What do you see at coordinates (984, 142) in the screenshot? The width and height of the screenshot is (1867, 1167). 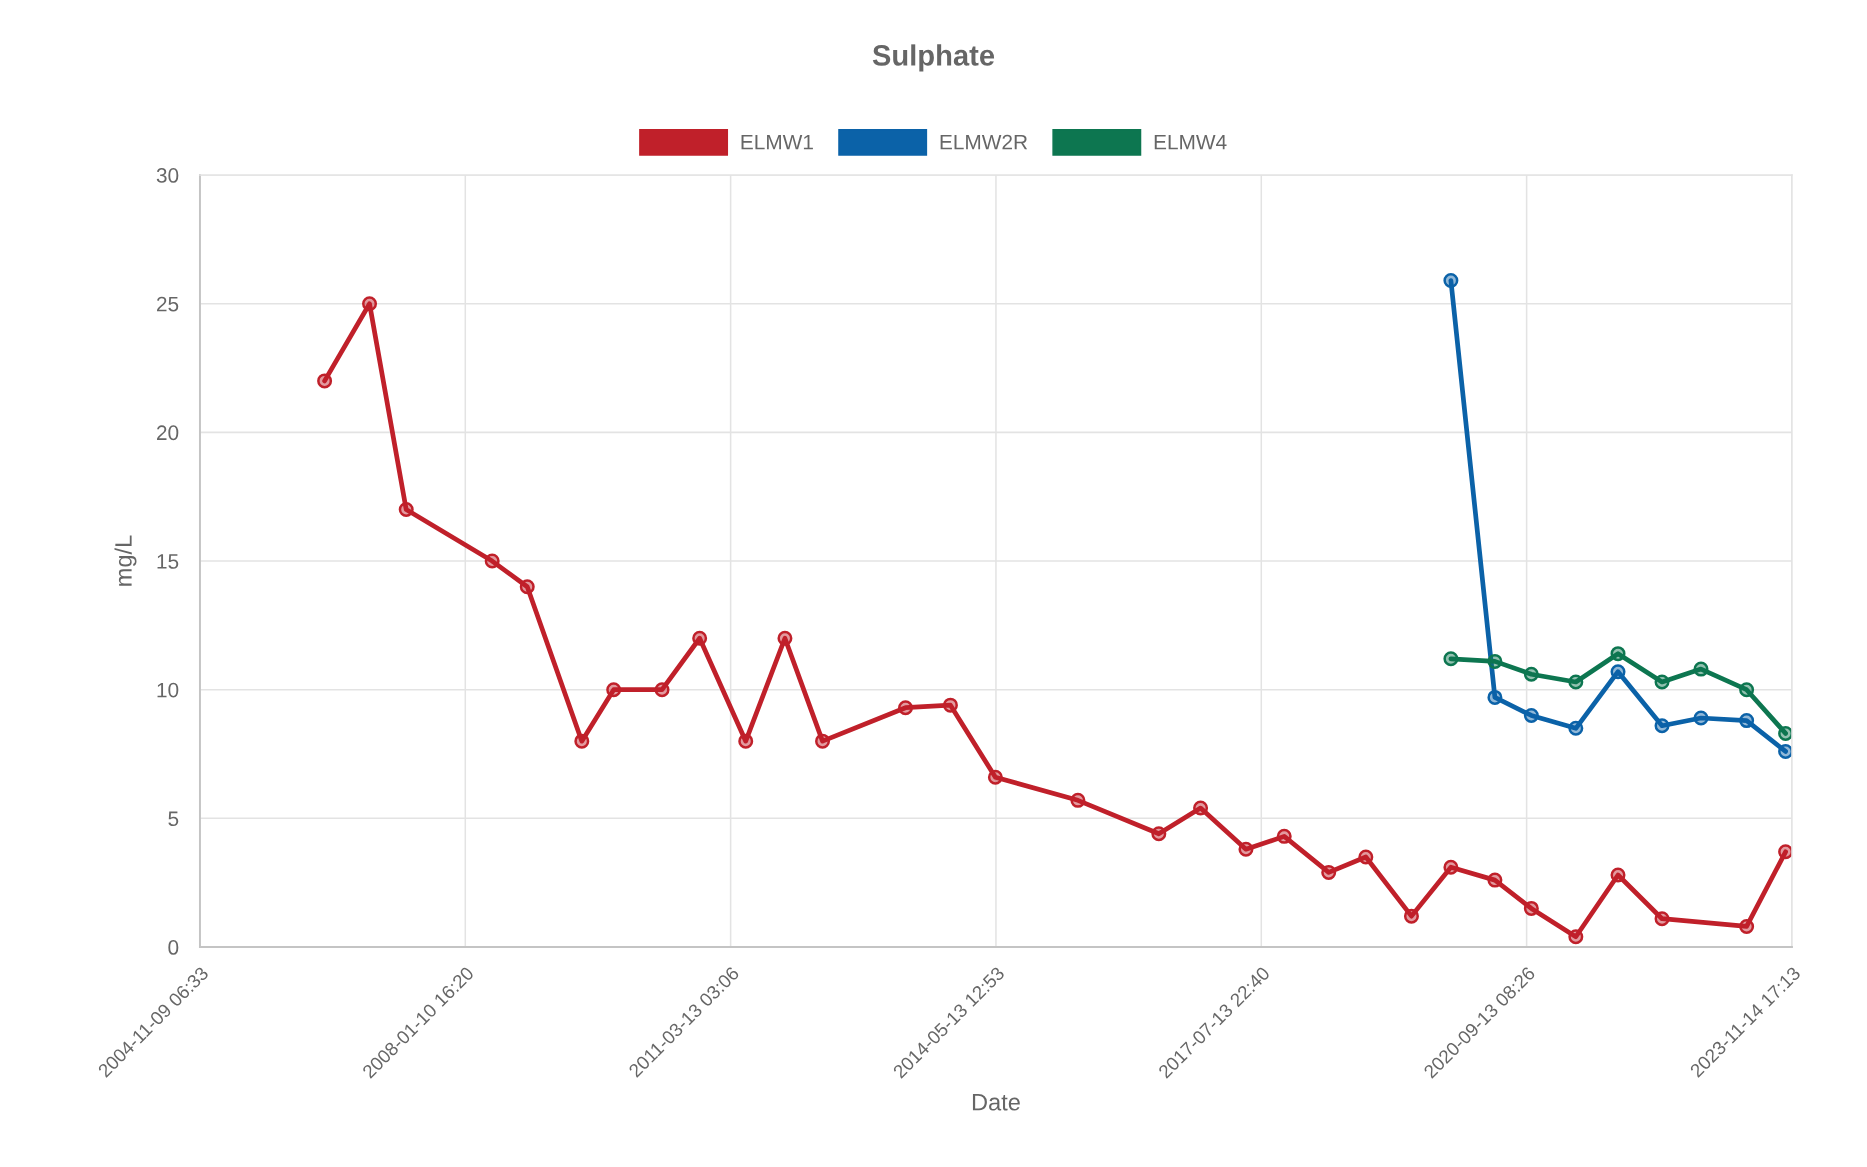 I see `legend-label: ELMW2R` at bounding box center [984, 142].